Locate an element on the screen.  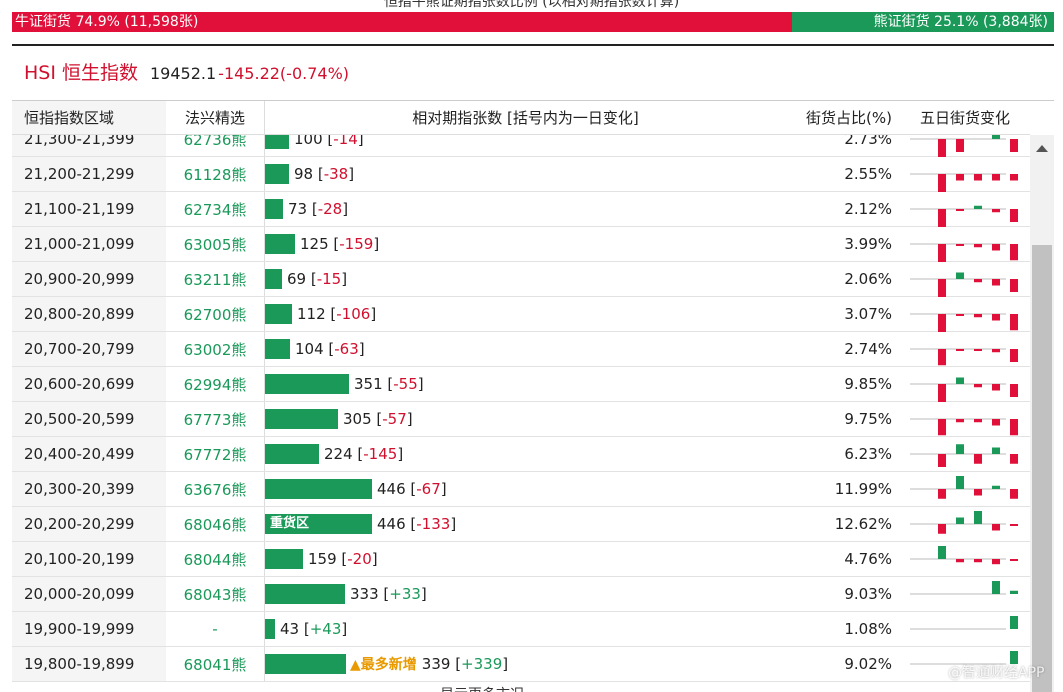
index-change: -145.22(-0.74%) is located at coordinates (284, 73).